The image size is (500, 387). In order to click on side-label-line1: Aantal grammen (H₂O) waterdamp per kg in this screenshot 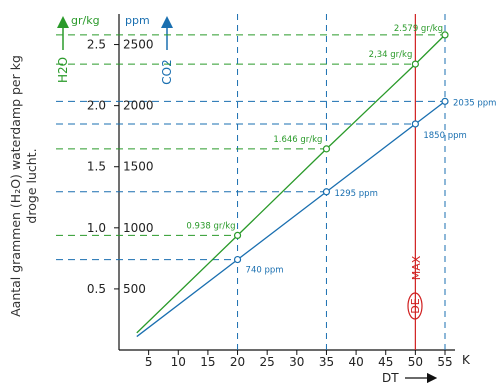, I will do `click(15, 186)`.